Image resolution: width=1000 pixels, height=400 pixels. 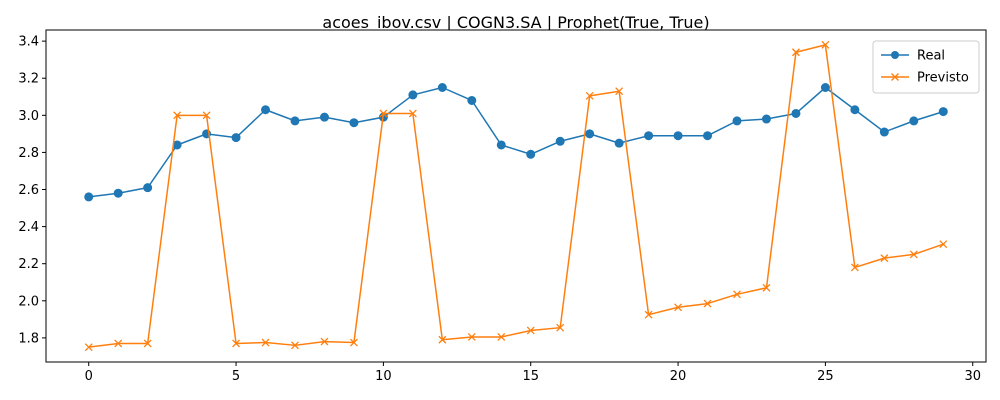 I want to click on legend-item-previsto: Previsto, so click(x=925, y=78).